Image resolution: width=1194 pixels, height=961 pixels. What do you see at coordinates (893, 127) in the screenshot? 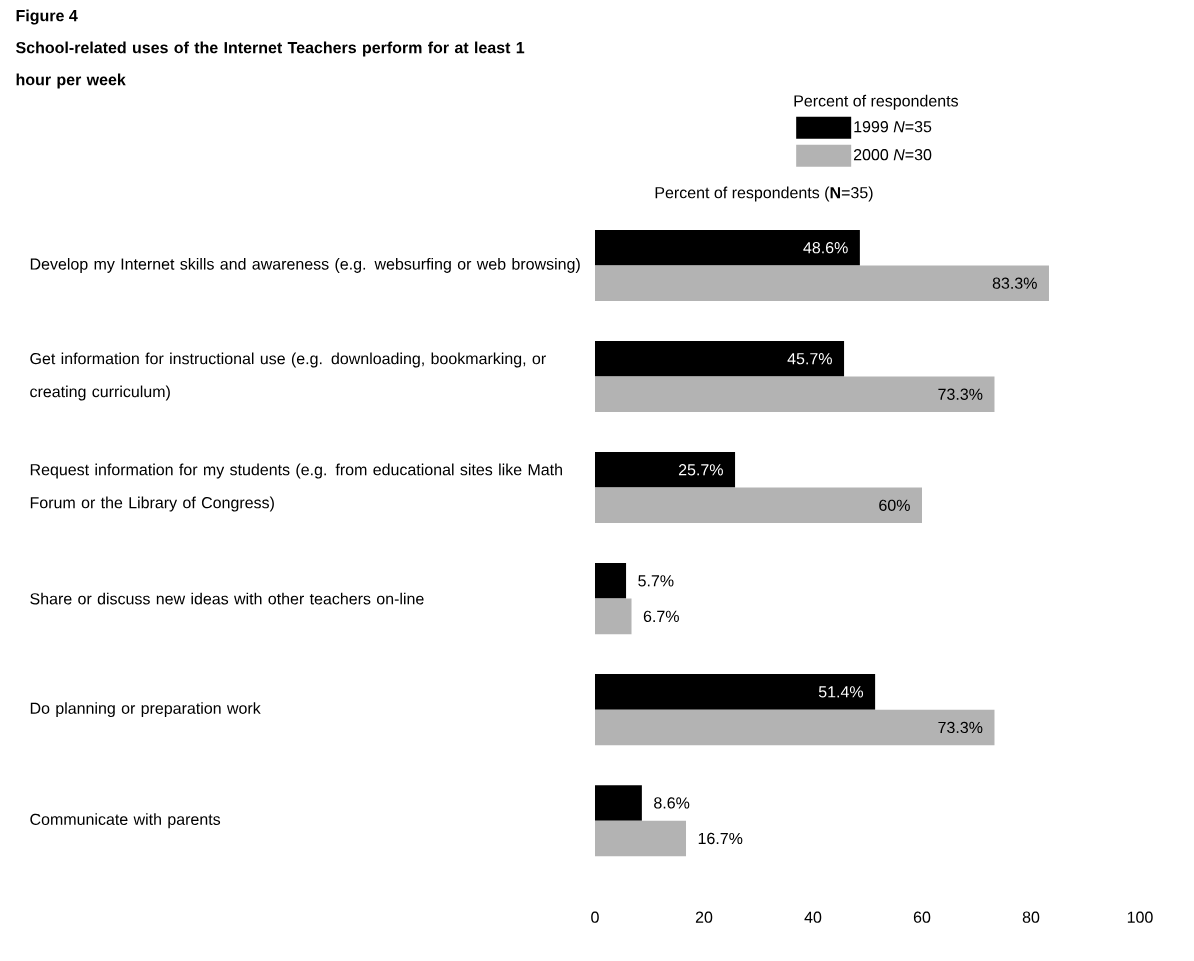
I see `legend-label: 1999 N=35` at bounding box center [893, 127].